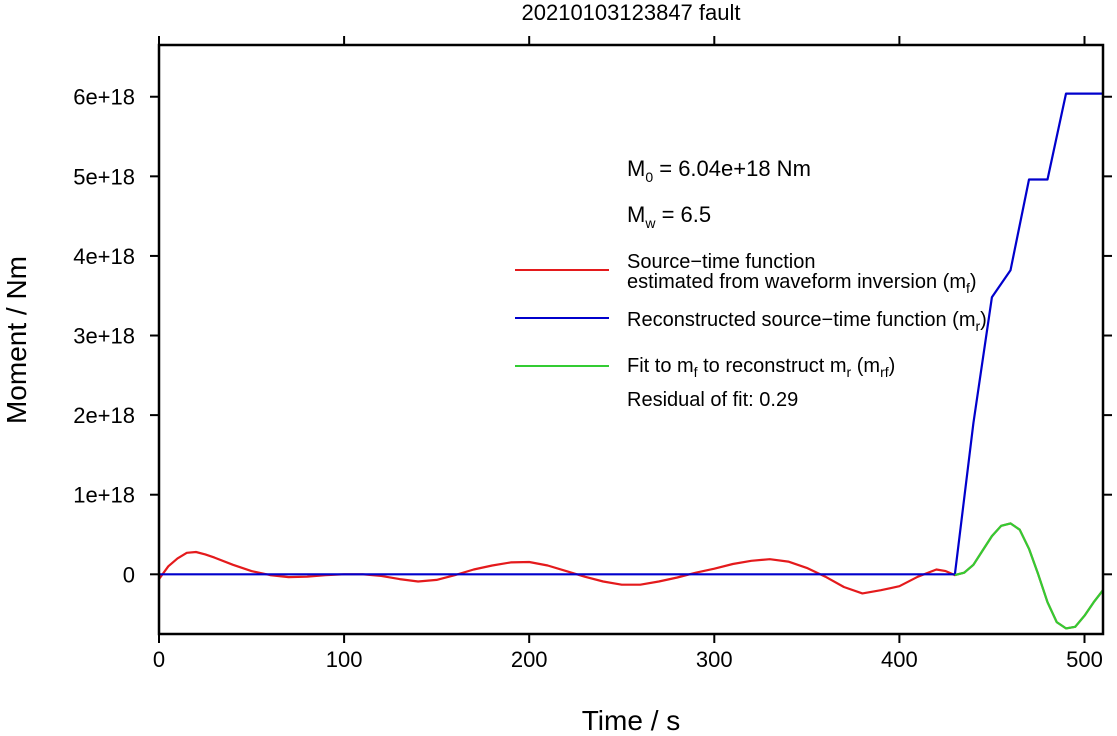 The height and width of the screenshot is (736, 1117). Describe the element at coordinates (129, 574) in the screenshot. I see `y-tick-label: 0` at that location.